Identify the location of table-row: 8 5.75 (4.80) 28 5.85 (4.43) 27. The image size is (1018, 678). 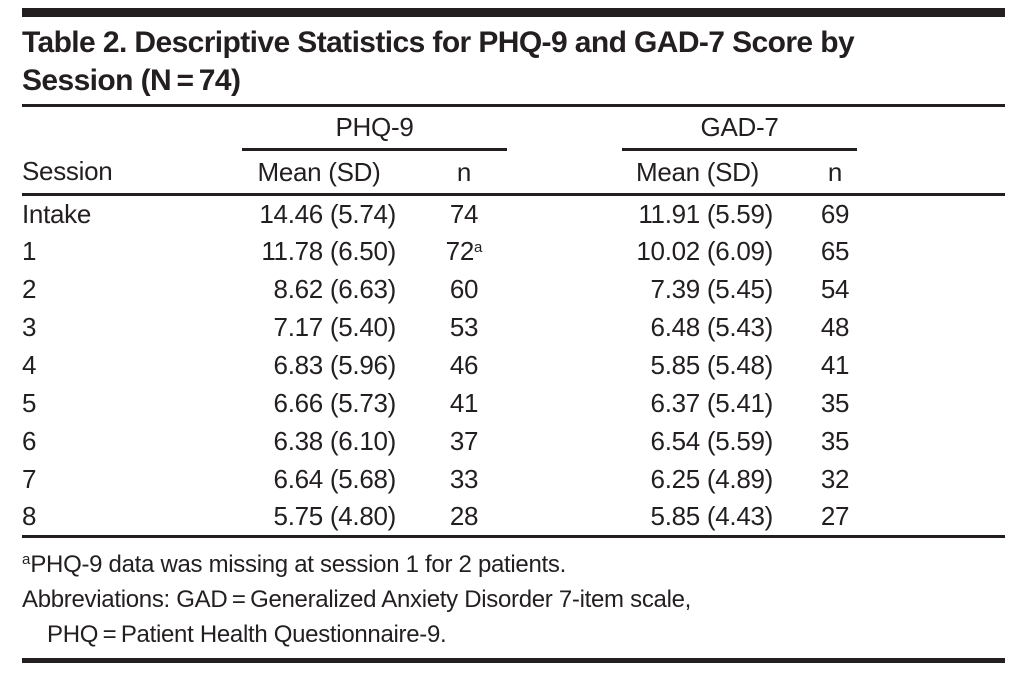
(513, 518).